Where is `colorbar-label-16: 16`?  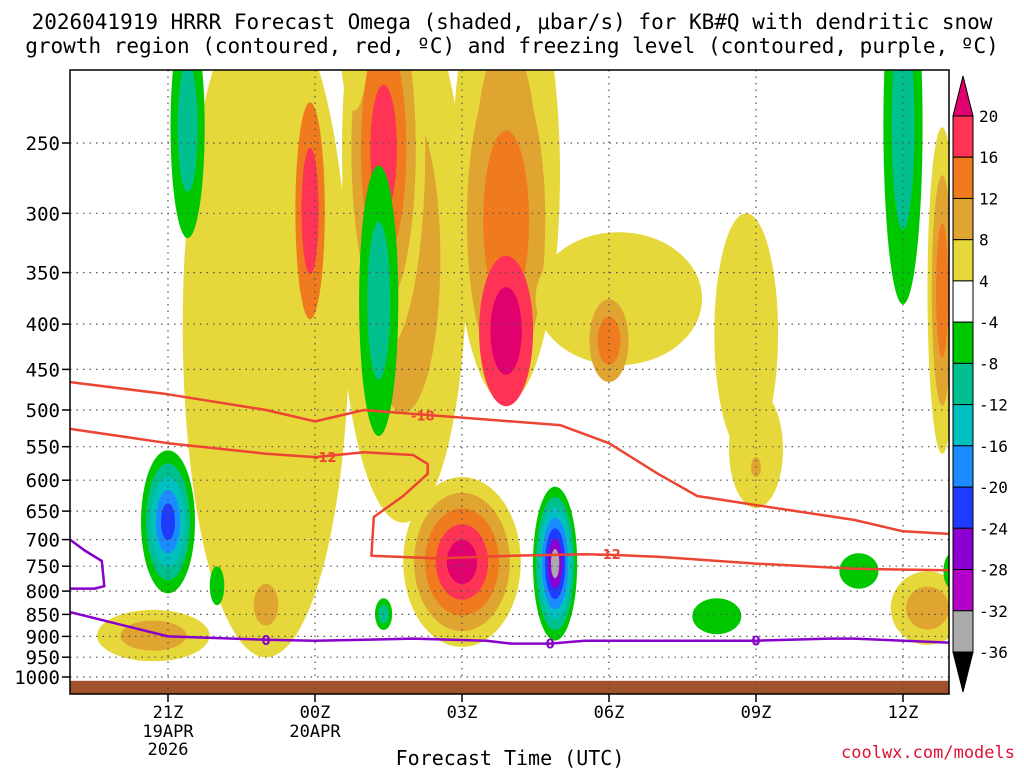
colorbar-label-16: 16 is located at coordinates (988, 157).